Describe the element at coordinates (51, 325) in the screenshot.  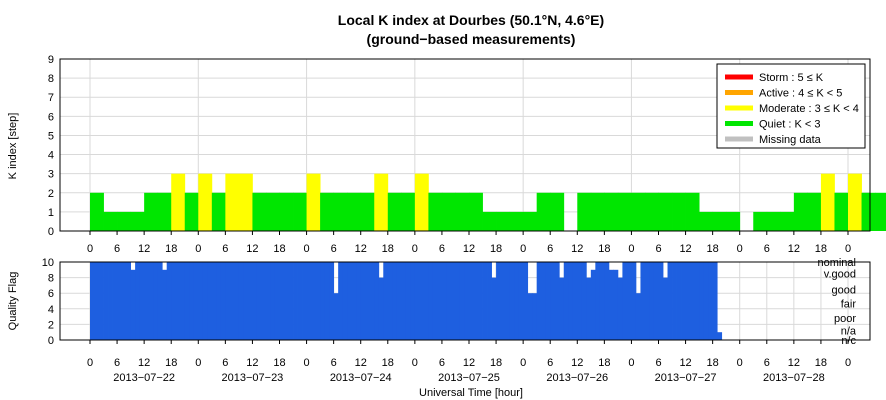
I see `q-ytick-label: 2` at that location.